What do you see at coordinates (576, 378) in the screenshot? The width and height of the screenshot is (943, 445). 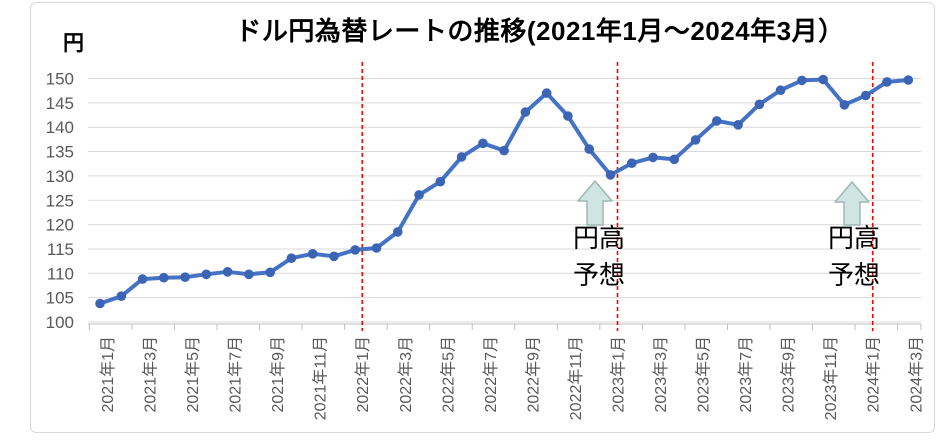 I see `x-axis-tick-label: 2022年11月` at bounding box center [576, 378].